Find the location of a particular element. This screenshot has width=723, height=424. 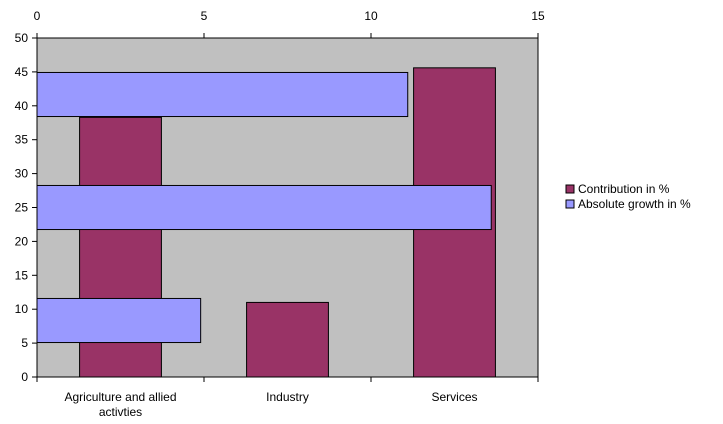

legend-label-2: Absolute growth in % is located at coordinates (634, 204).